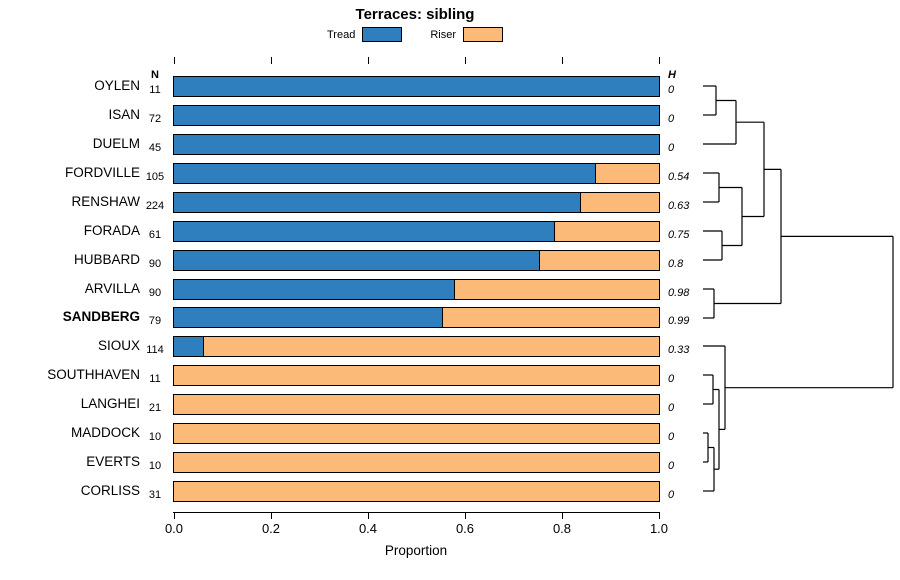  What do you see at coordinates (155, 176) in the screenshot?
I see `row-n-value: 105` at bounding box center [155, 176].